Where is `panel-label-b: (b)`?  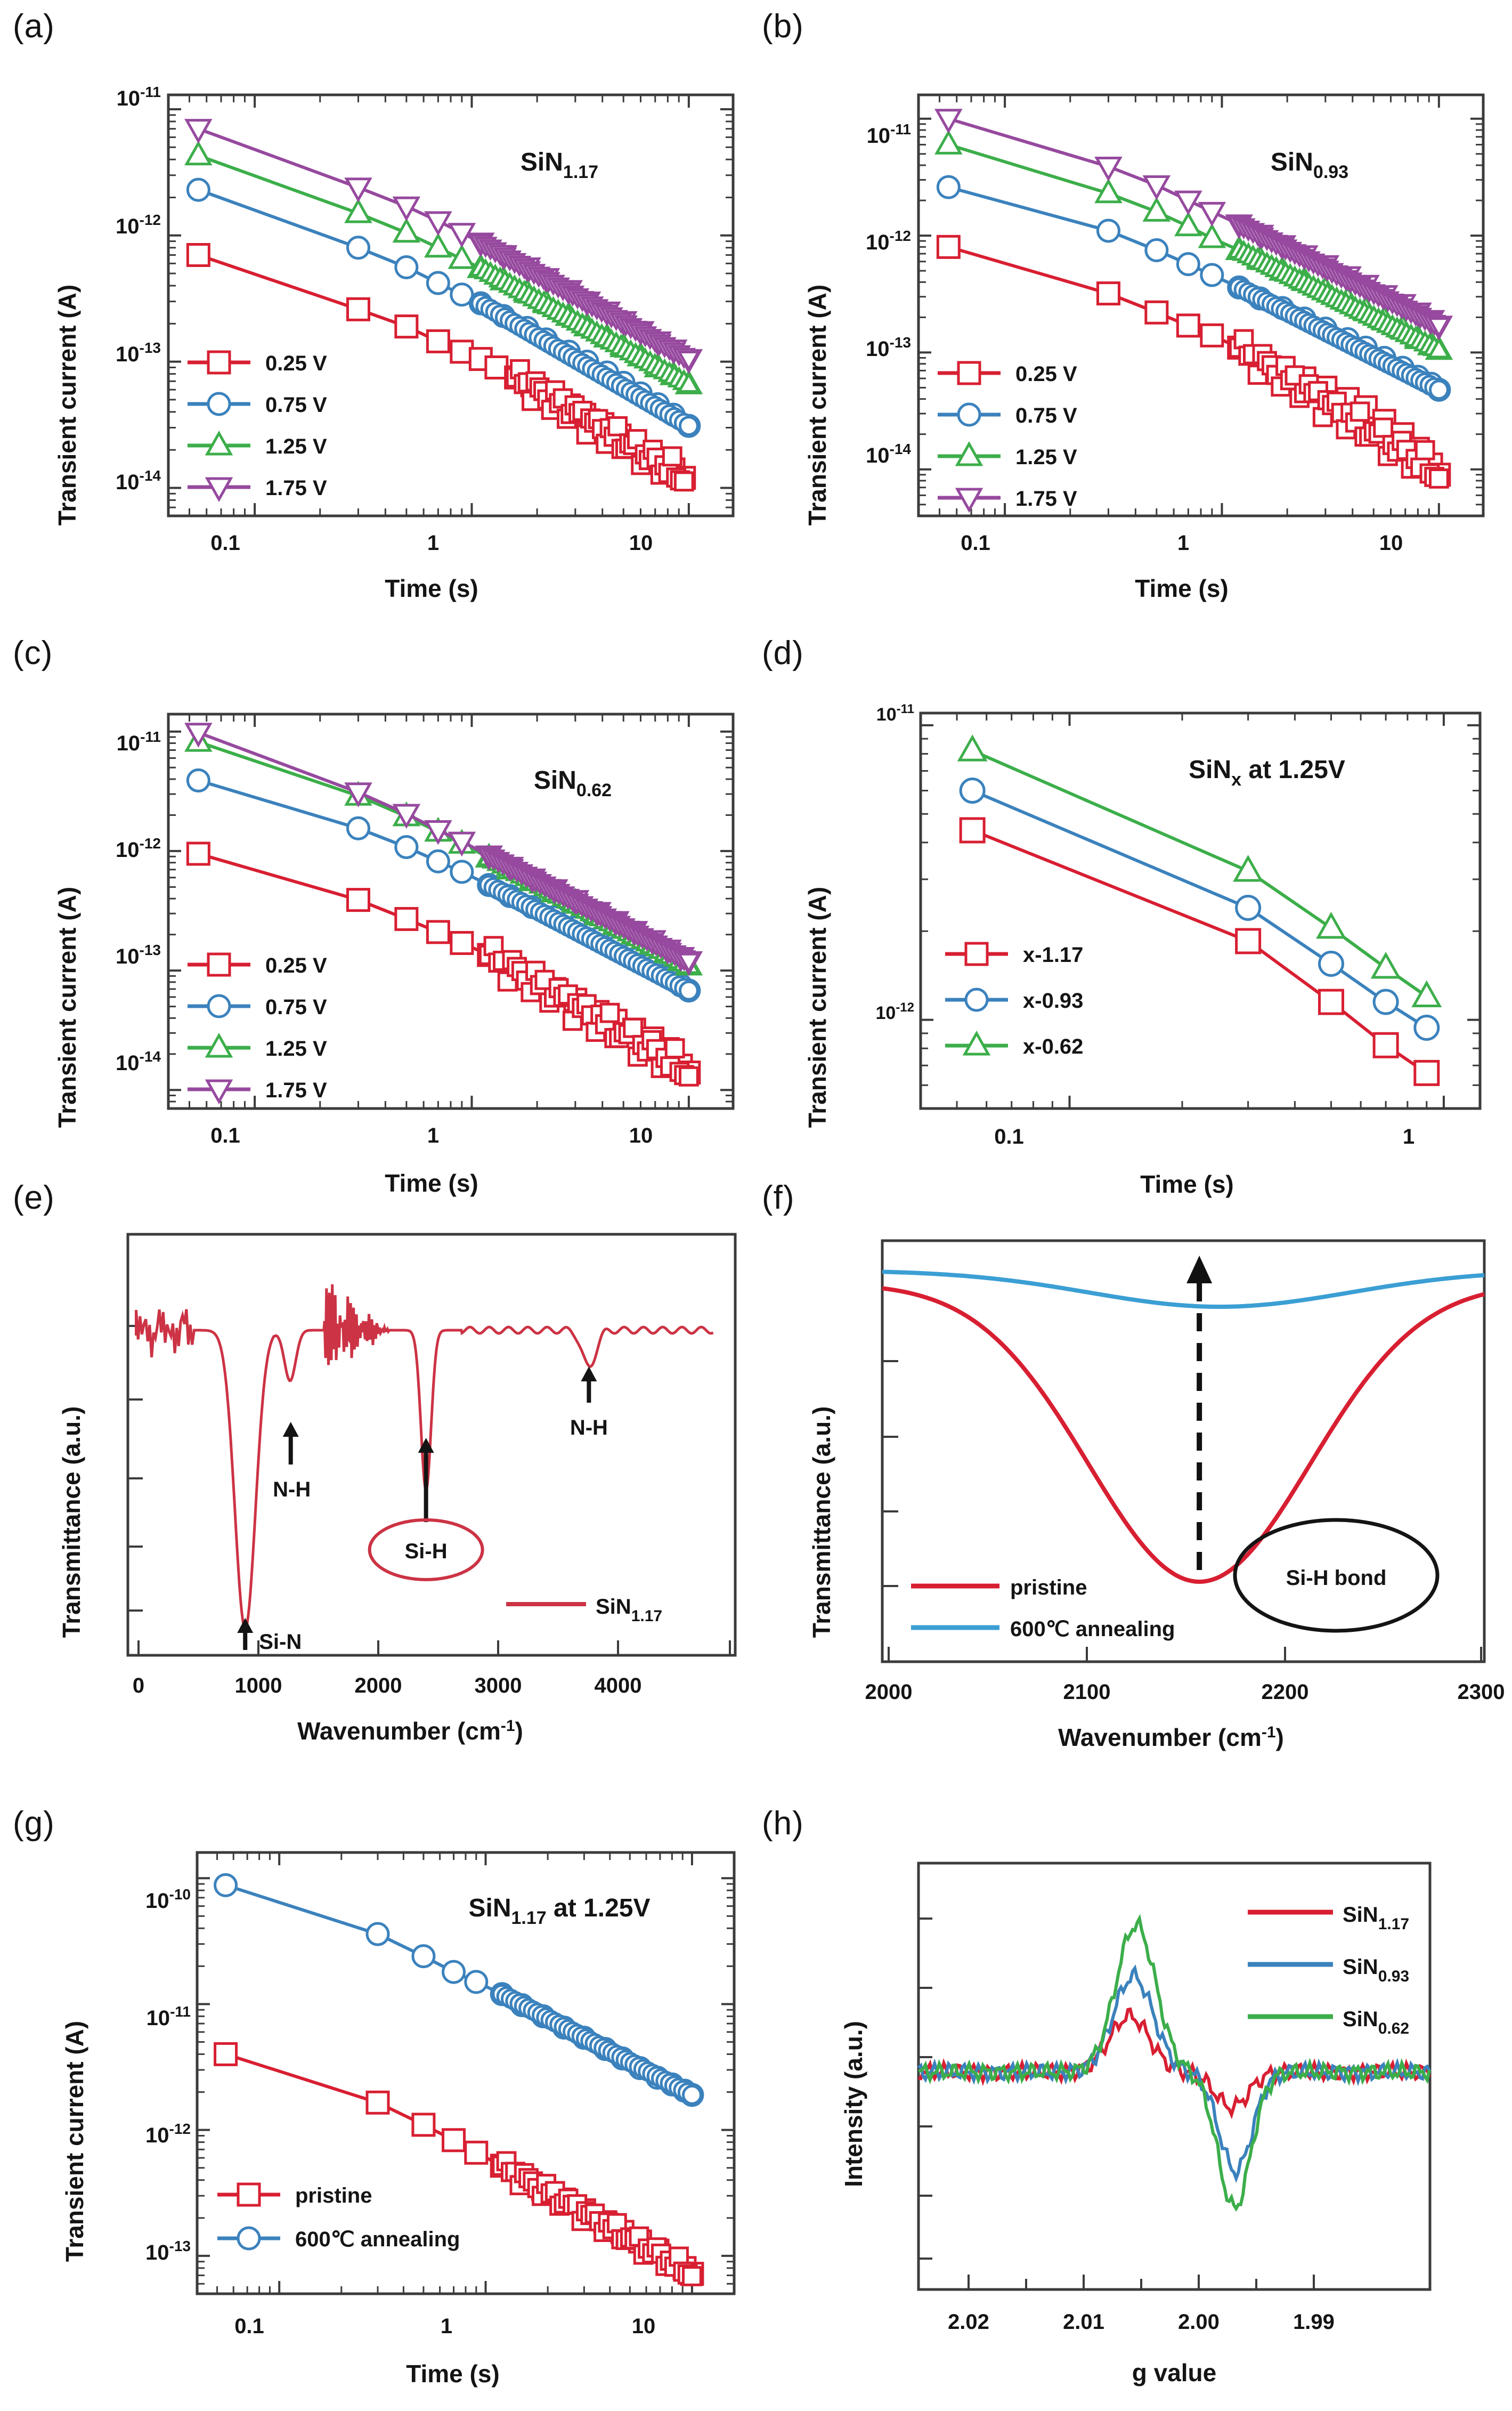 panel-label-b: (b) is located at coordinates (783, 26).